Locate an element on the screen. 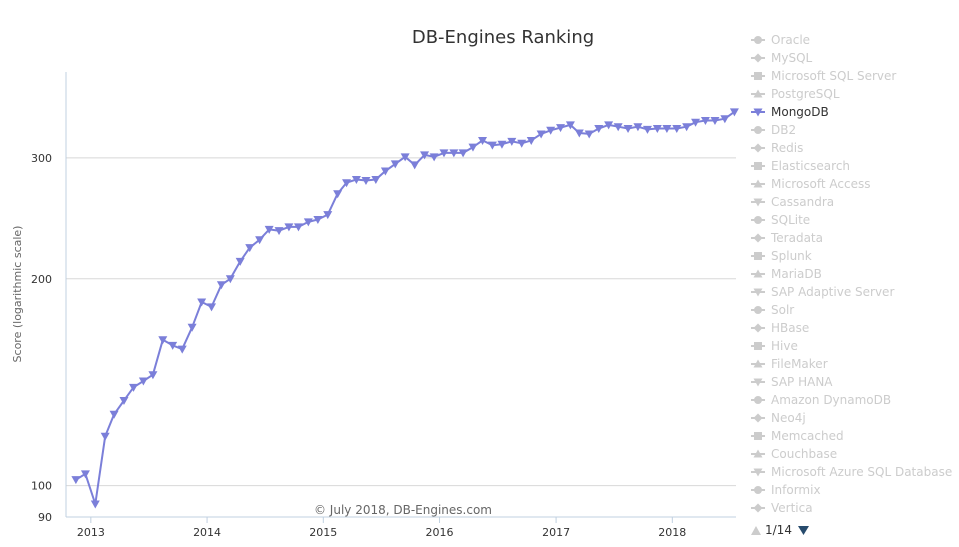  legend-item-vertica: Vertica is located at coordinates (782, 508).